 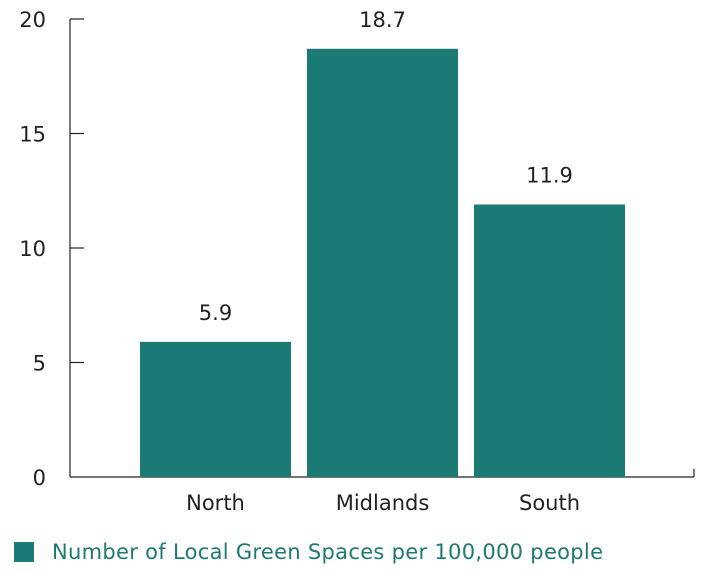 What do you see at coordinates (39, 364) in the screenshot?
I see `y-tick-label: 5` at bounding box center [39, 364].